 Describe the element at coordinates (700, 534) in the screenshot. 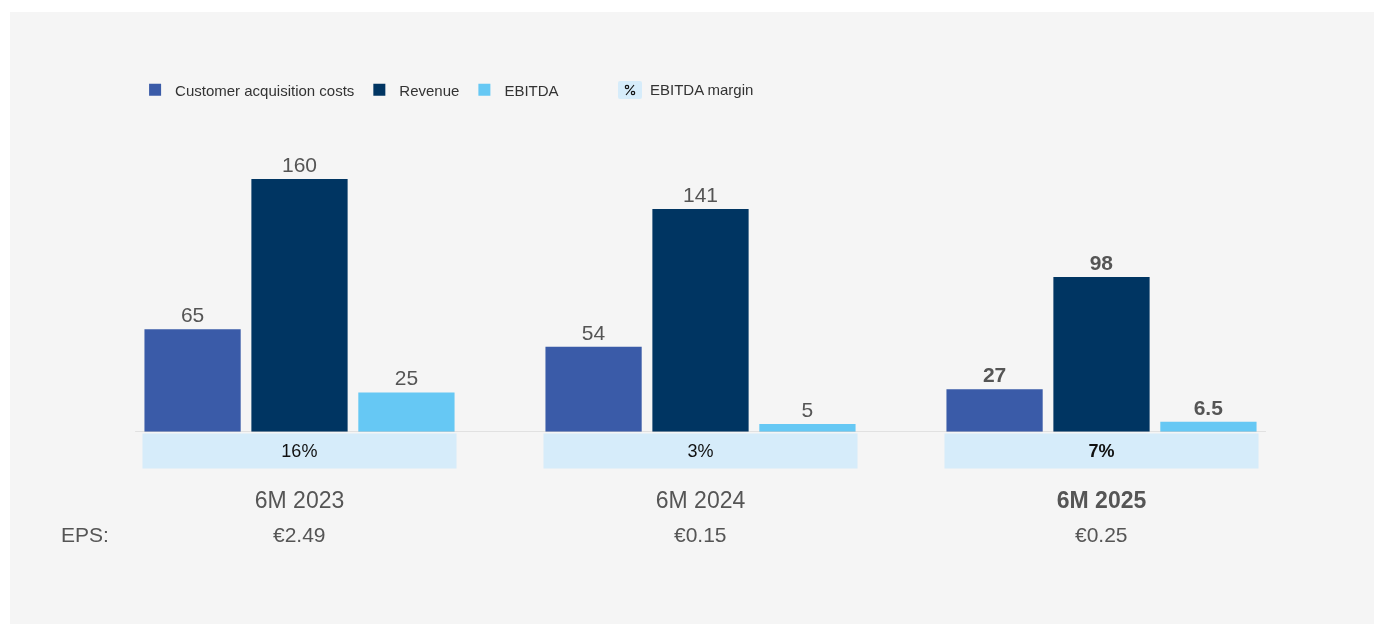

I see `text: €0.15` at that location.